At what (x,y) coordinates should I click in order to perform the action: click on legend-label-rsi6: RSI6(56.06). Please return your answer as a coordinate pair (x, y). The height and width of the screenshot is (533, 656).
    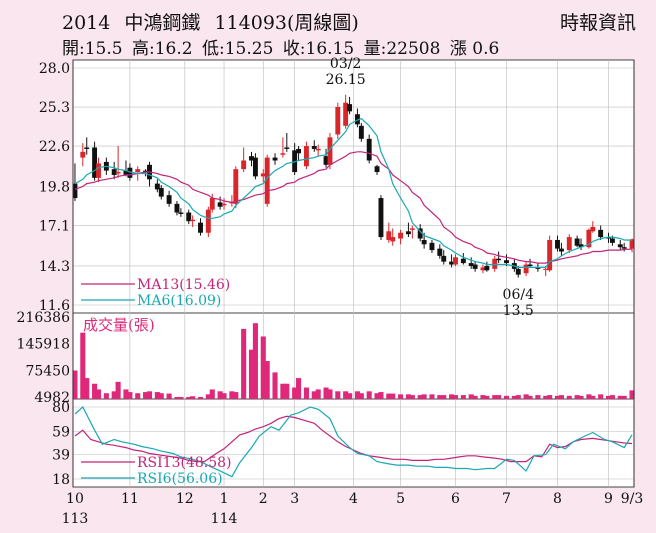
    Looking at the image, I should click on (180, 479).